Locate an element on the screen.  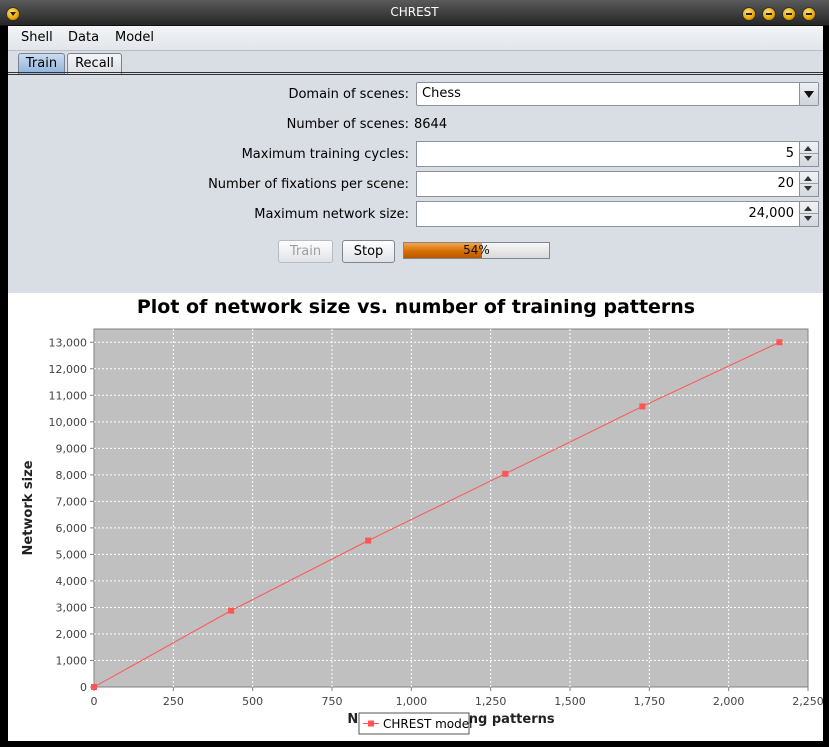
fixations-value: 20 is located at coordinates (785, 183).